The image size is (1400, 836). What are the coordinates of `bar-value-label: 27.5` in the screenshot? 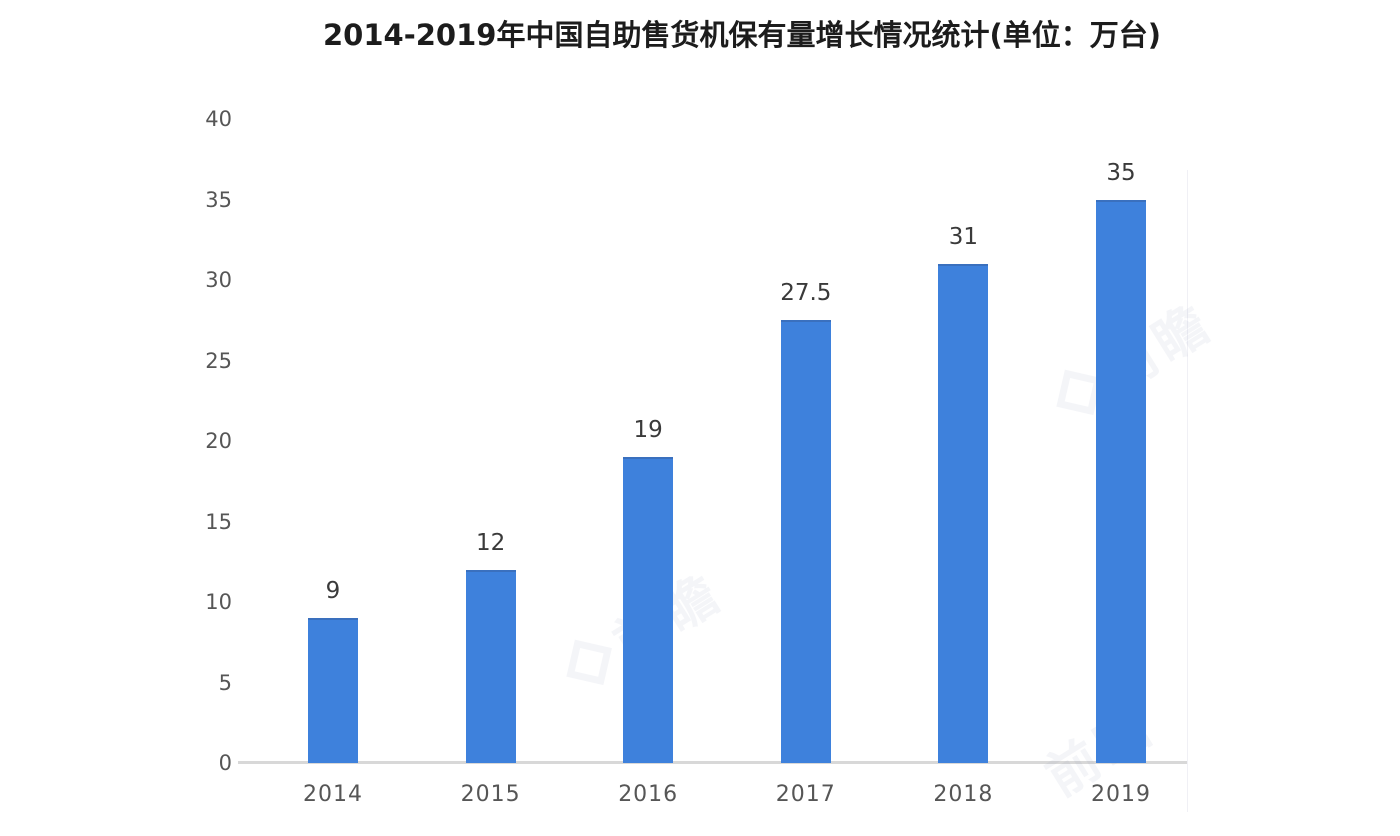 It's located at (806, 293).